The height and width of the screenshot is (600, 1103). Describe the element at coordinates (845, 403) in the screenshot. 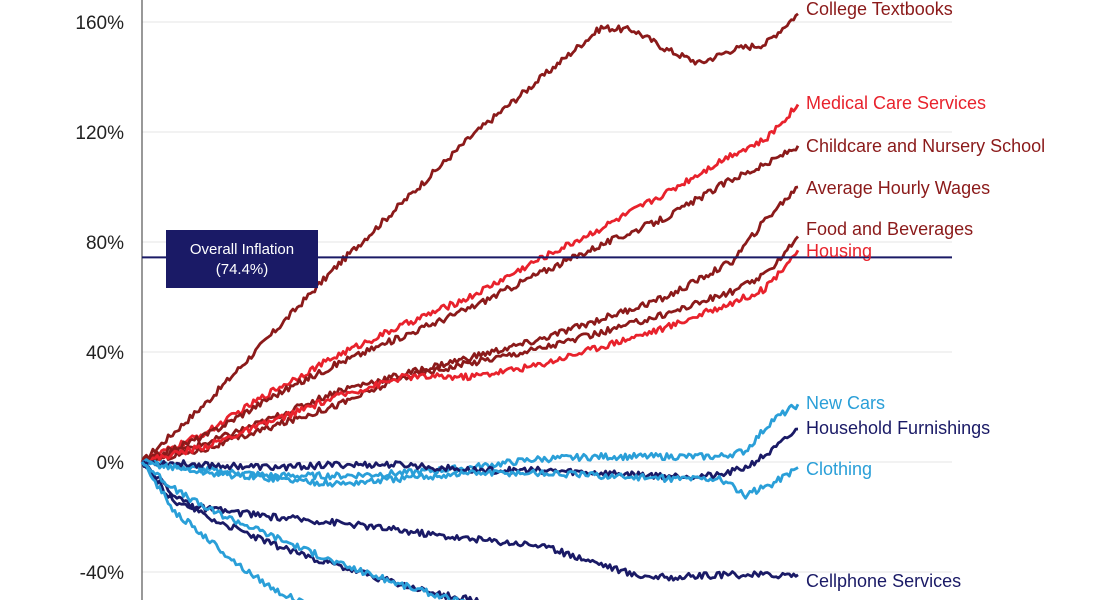

I see `series-label: New Cars` at that location.